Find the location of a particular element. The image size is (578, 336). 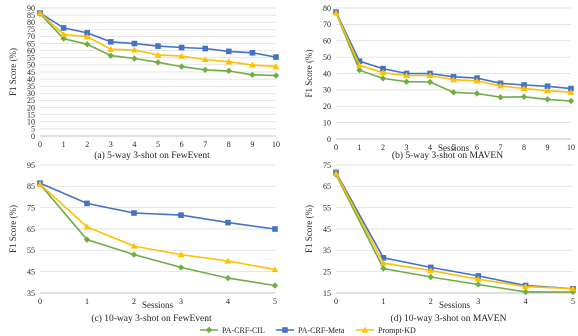

series-pa-crf-cil is located at coordinates (453, 57).